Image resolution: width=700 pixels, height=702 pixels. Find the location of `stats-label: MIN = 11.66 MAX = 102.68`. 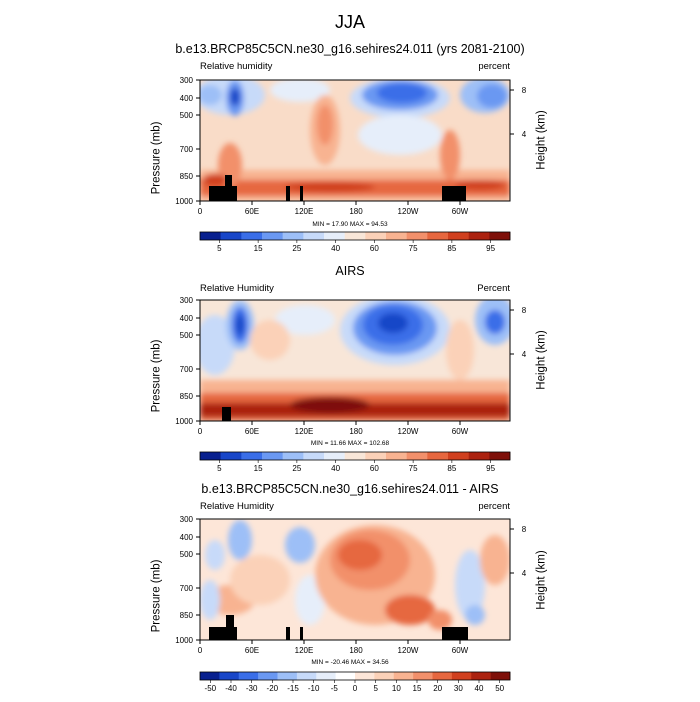

stats-label: MIN = 11.66 MAX = 102.68 is located at coordinates (350, 443).